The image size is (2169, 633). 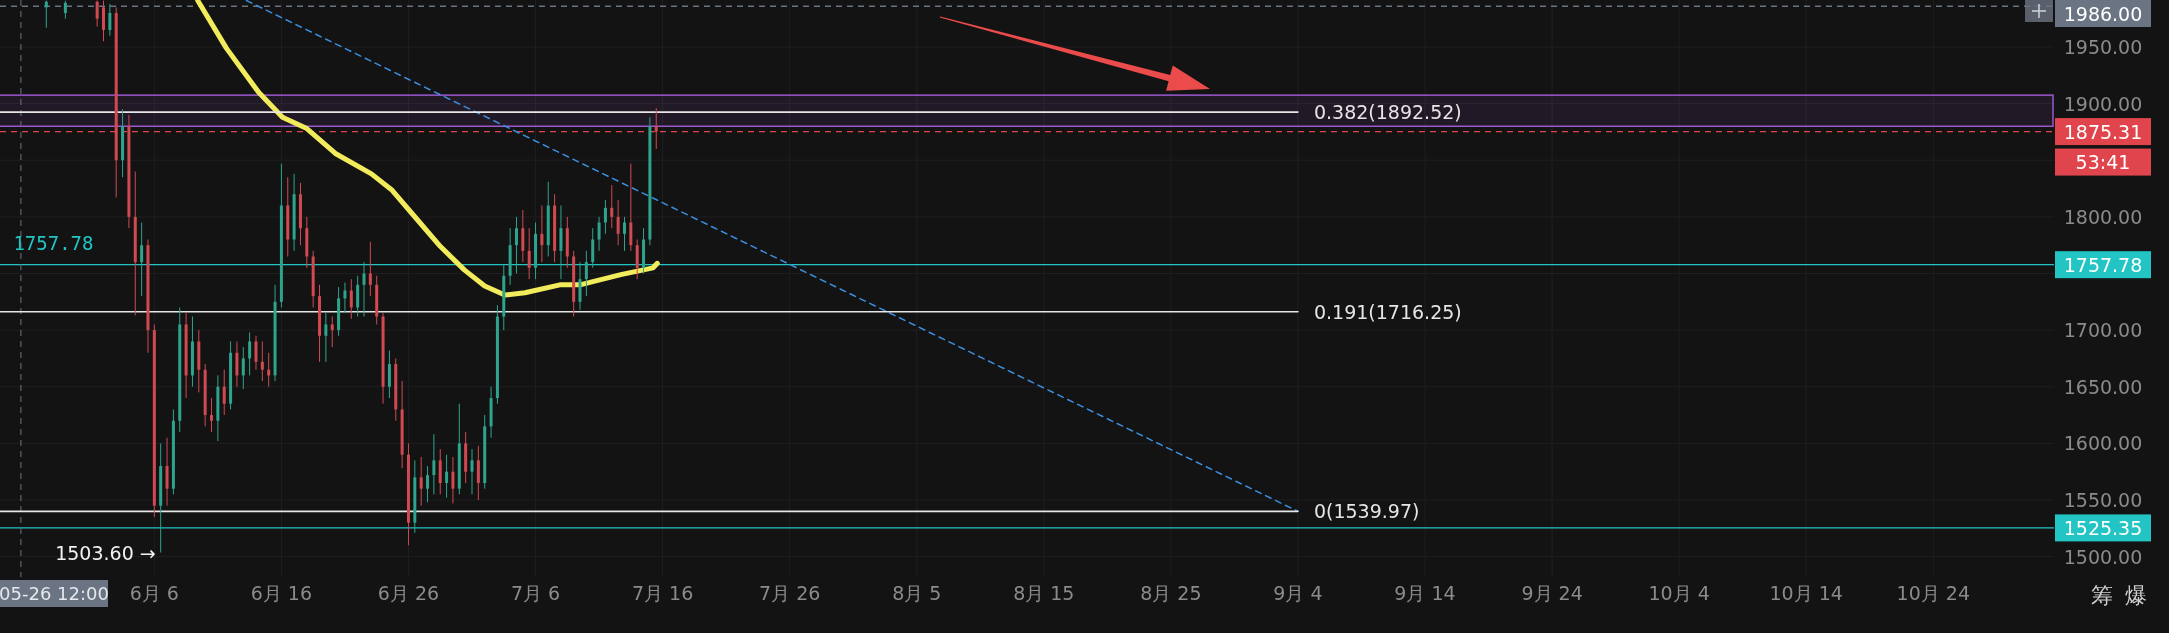 What do you see at coordinates (1044, 593) in the screenshot?
I see `x-tick-label: 8月 15` at bounding box center [1044, 593].